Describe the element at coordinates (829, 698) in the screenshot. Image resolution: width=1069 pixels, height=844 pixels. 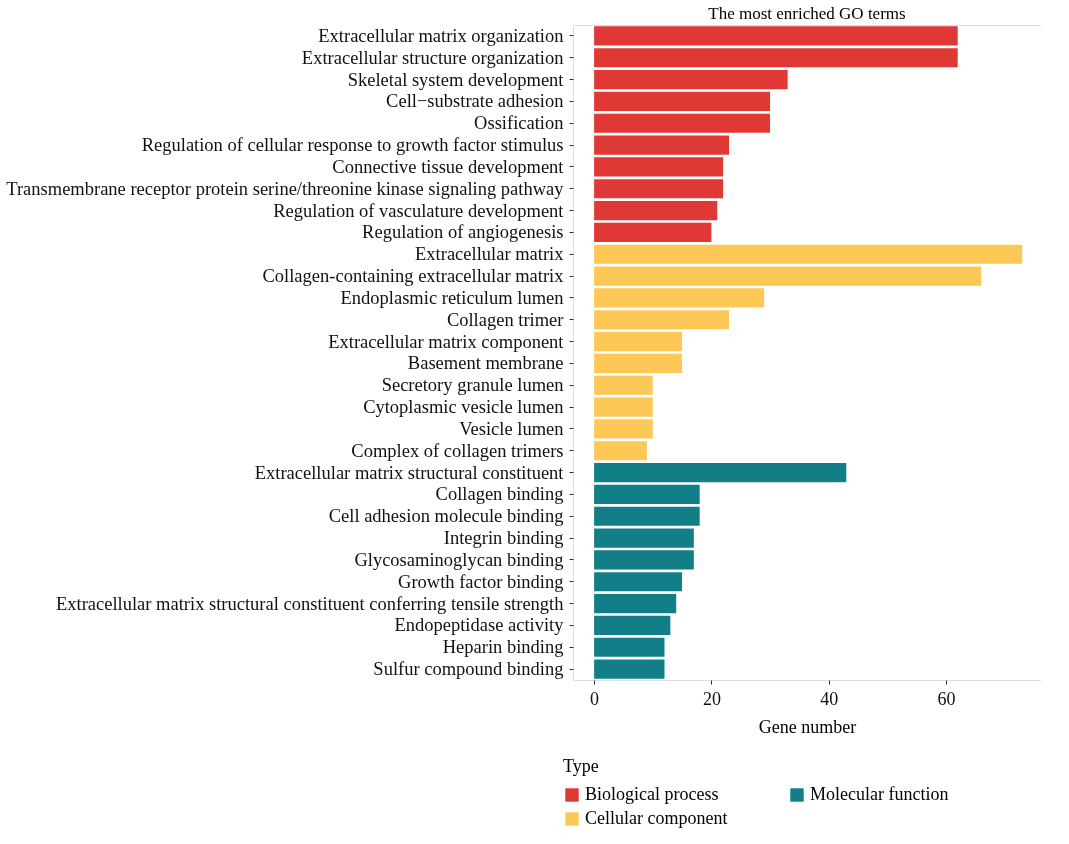
I see `x-tick-label: 40` at that location.